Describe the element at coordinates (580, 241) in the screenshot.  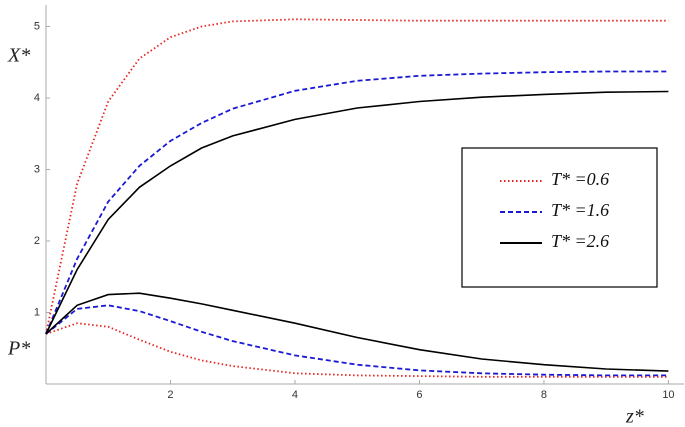
I see `legend-label: T* =2.6` at that location.